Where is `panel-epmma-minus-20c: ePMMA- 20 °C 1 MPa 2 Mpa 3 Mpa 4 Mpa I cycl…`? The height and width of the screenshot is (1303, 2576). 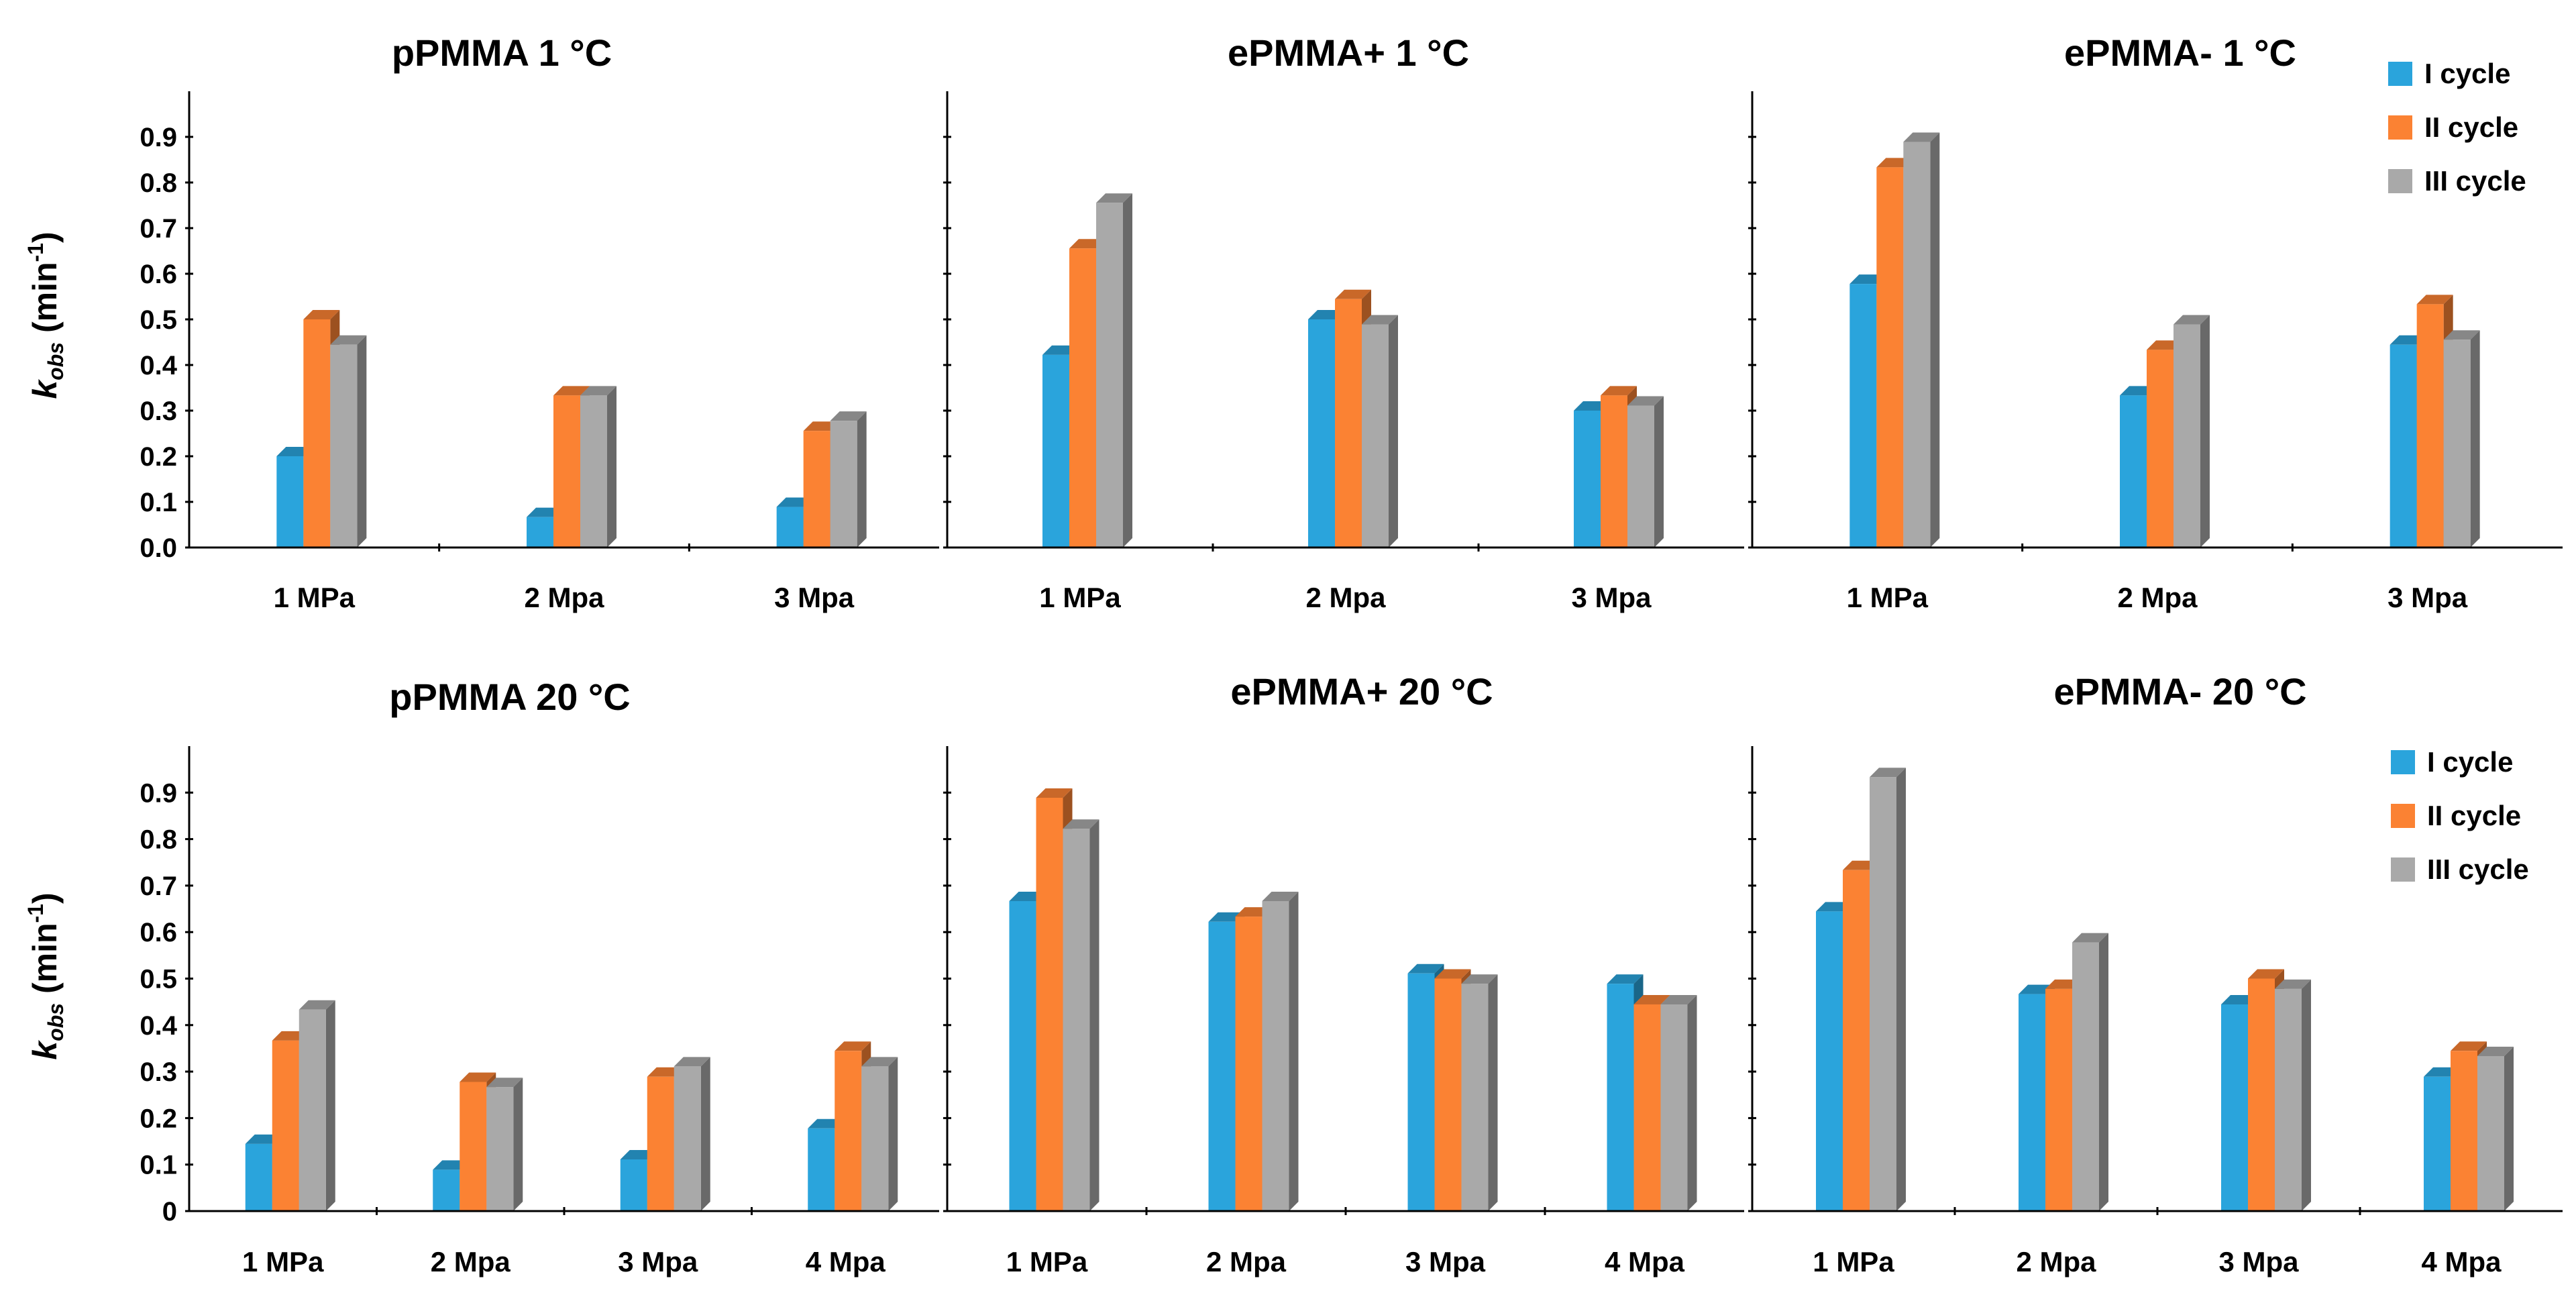 panel-epmma-minus-20c: ePMMA- 20 °C 1 MPa 2 Mpa 3 Mpa 4 Mpa I cycl… is located at coordinates (2155, 974).